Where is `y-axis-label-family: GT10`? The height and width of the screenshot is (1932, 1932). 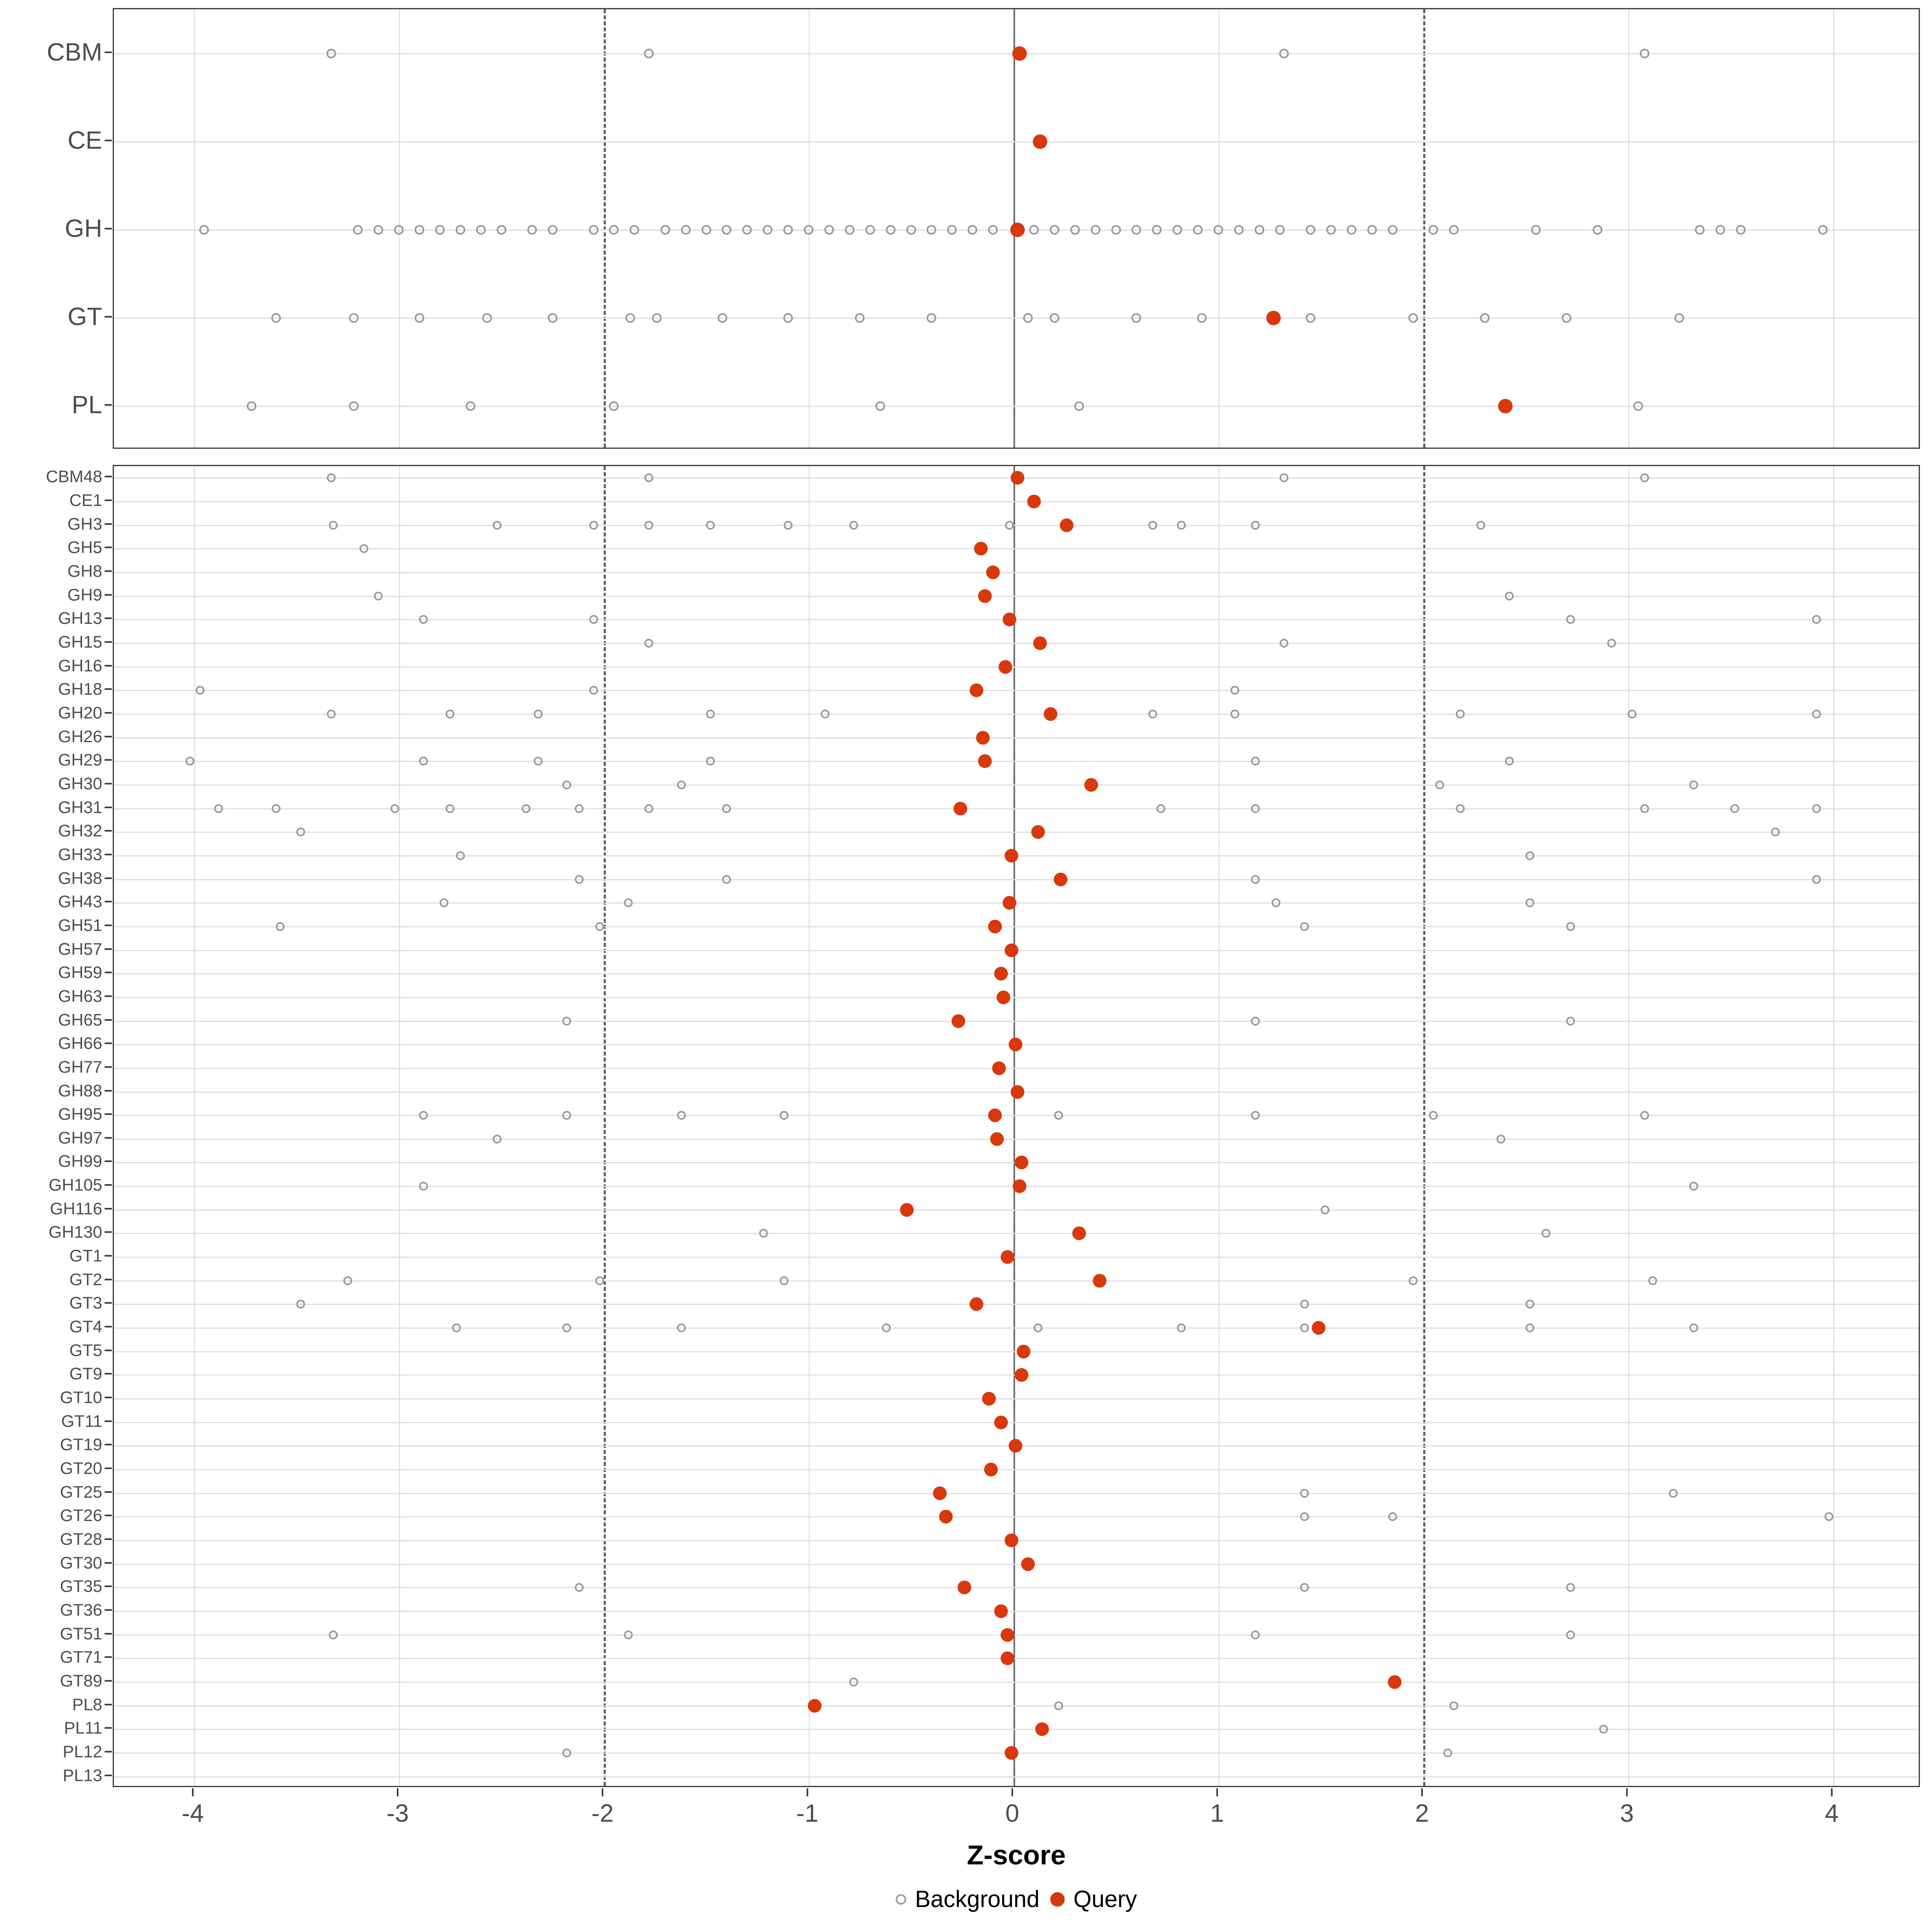 y-axis-label-family: GT10 is located at coordinates (81, 1397).